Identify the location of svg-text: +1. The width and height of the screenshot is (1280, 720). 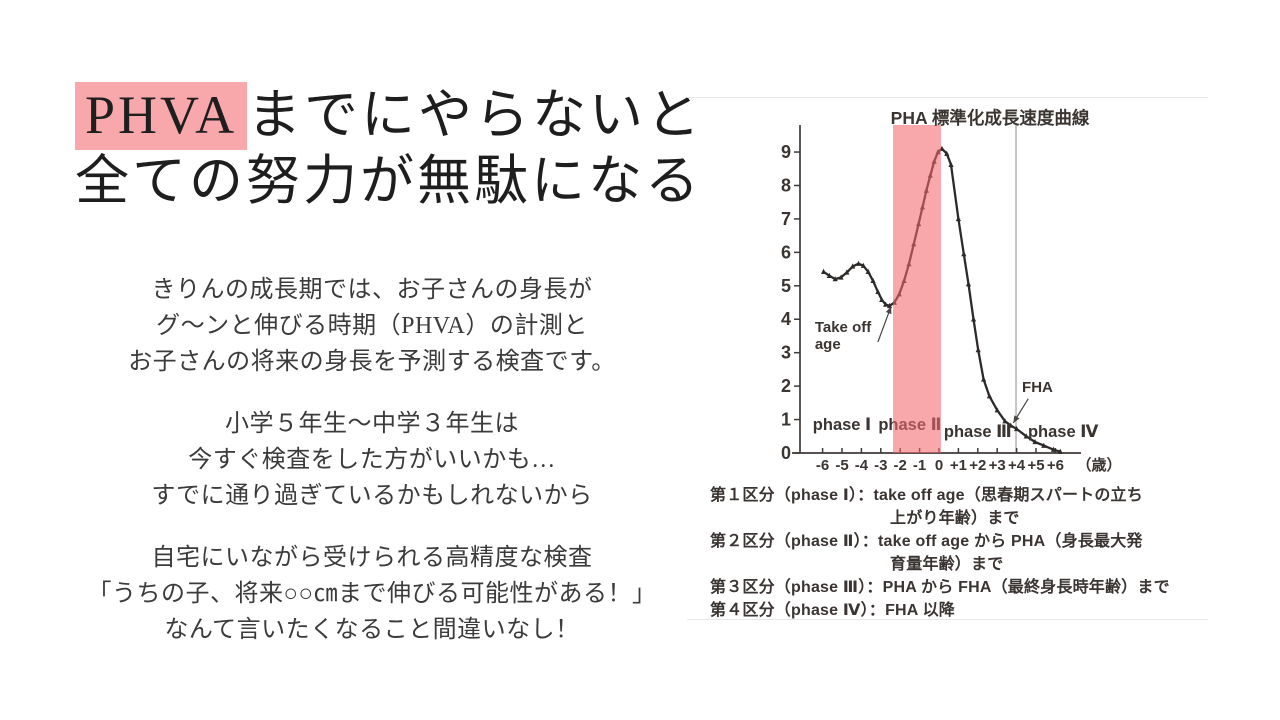
(958, 465).